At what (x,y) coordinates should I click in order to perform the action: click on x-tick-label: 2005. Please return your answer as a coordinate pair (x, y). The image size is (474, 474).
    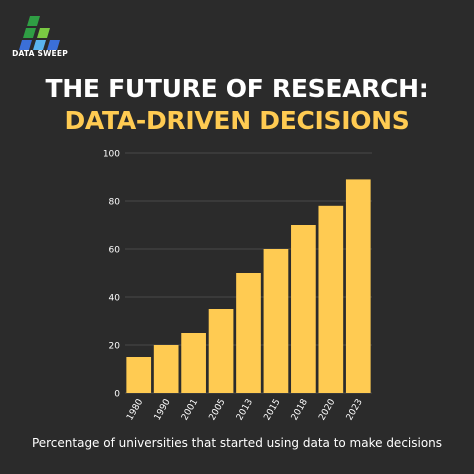
    Looking at the image, I should click on (218, 410).